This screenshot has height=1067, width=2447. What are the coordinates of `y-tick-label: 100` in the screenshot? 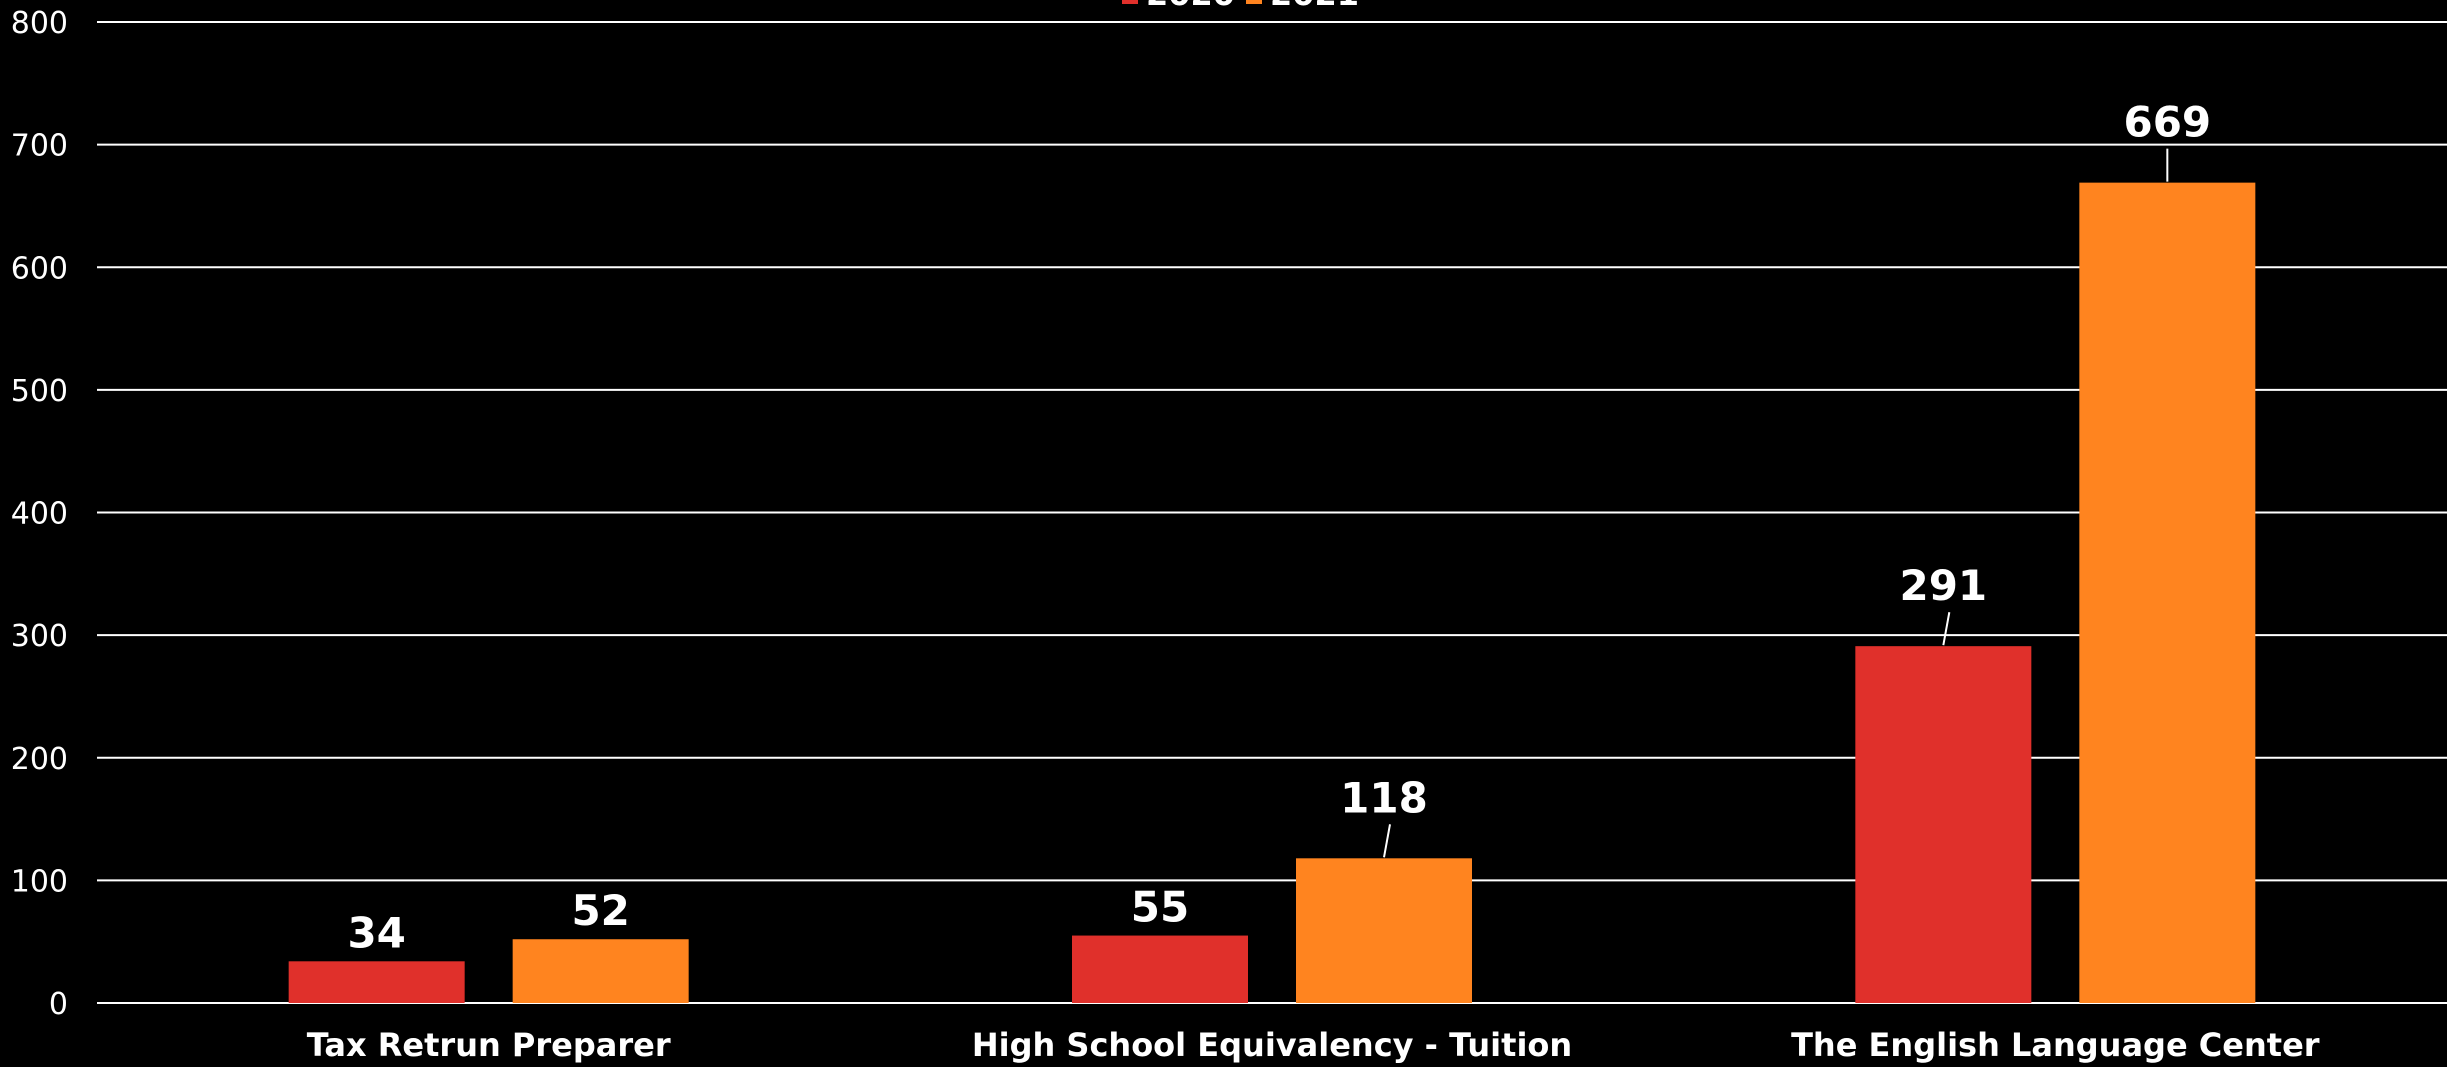 It's located at (39, 881).